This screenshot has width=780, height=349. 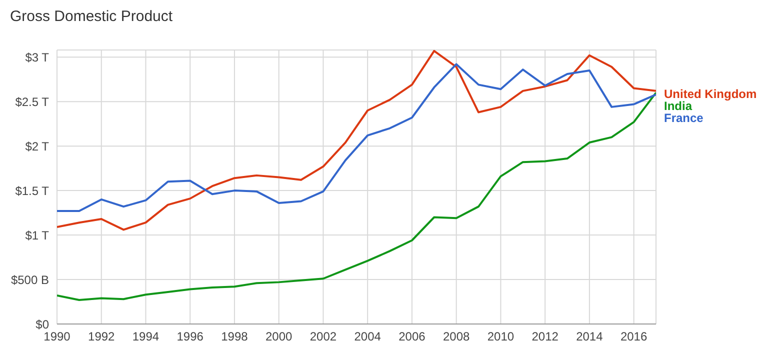 I want to click on y-tick-label: $2.5 T, so click(x=32, y=101).